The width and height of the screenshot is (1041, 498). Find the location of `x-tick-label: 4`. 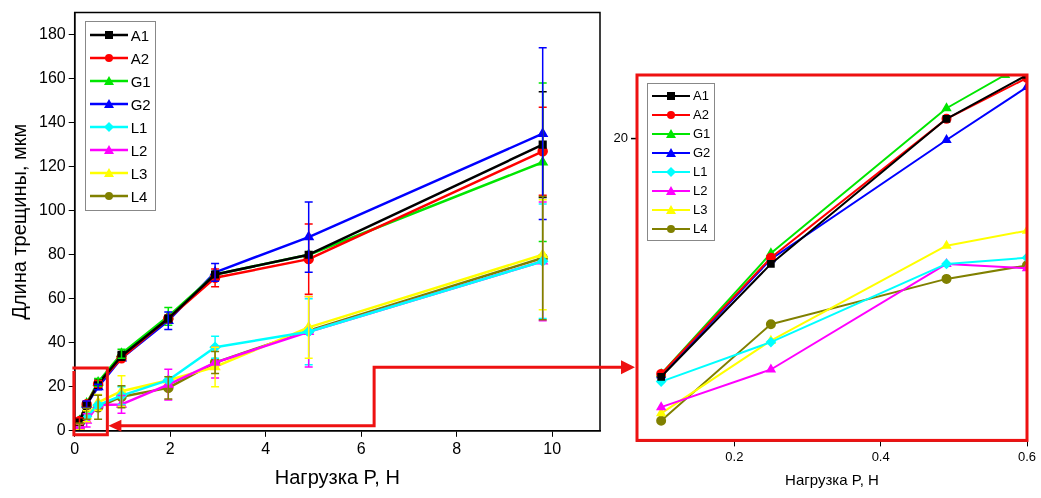

x-tick-label: 4 is located at coordinates (266, 448).